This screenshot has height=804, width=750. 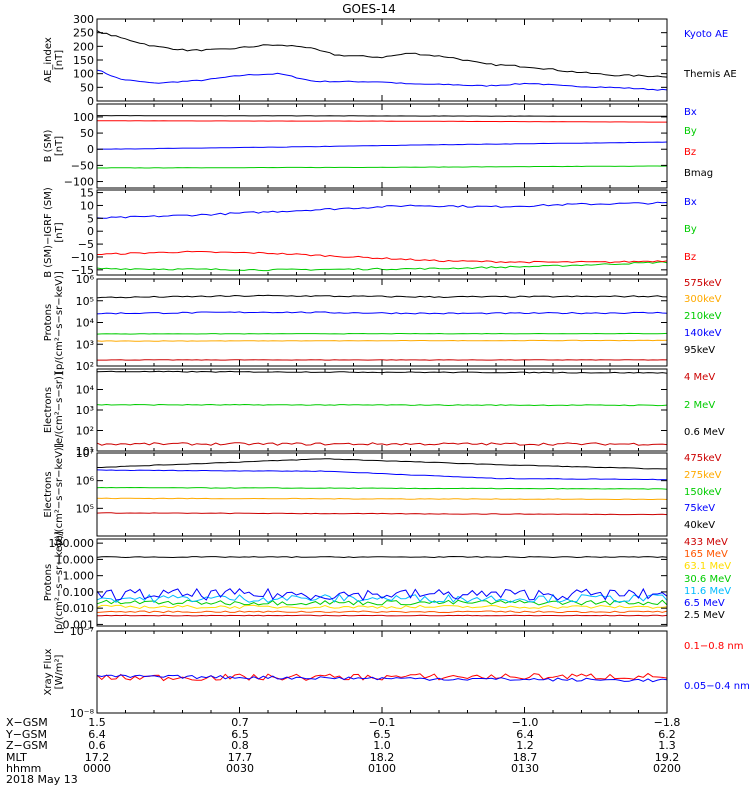 I want to click on legend-40kev: 40keV, so click(x=699, y=525).